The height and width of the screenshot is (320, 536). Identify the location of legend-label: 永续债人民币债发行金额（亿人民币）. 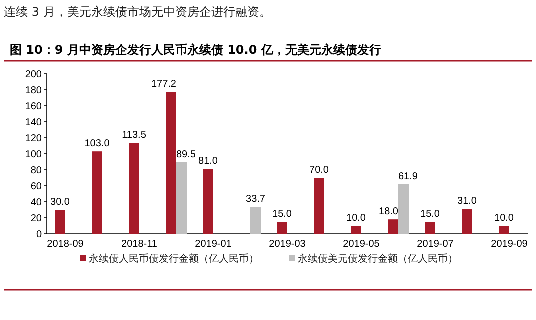
(174, 259).